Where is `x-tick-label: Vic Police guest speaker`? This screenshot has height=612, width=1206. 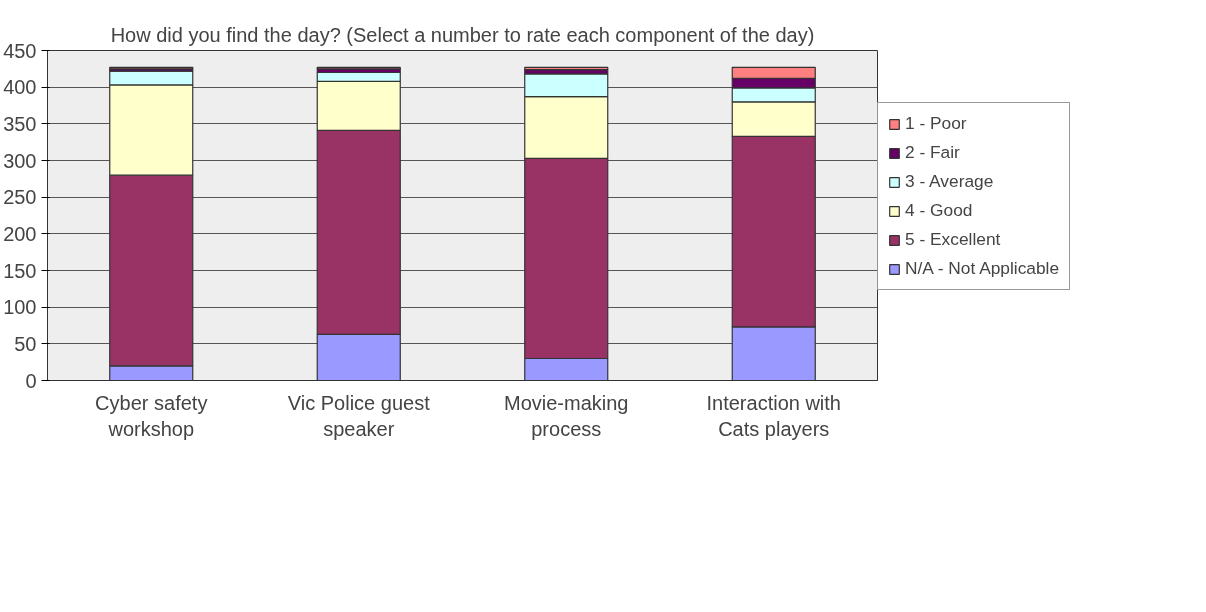
x-tick-label: Vic Police guest speaker is located at coordinates (359, 415).